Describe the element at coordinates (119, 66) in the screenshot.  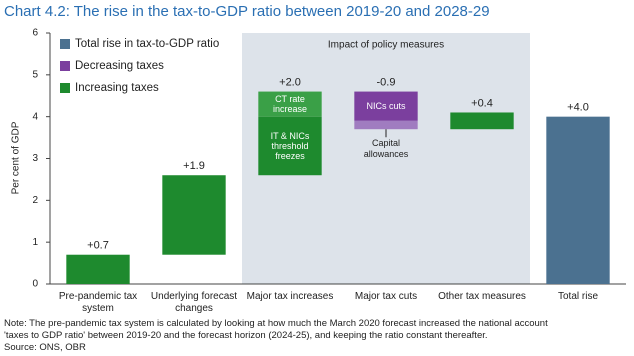
I see `legend-label: Decreasing taxes` at that location.